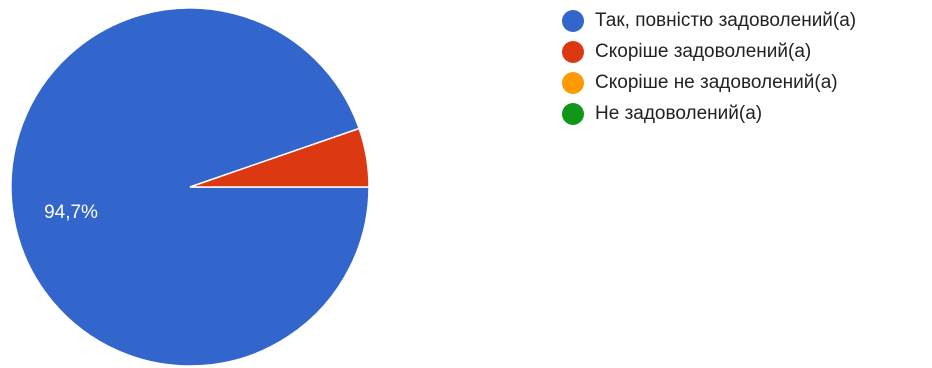 The image size is (932, 368). I want to click on legend-item-1: Скоріше задоволений(а), so click(709, 52).